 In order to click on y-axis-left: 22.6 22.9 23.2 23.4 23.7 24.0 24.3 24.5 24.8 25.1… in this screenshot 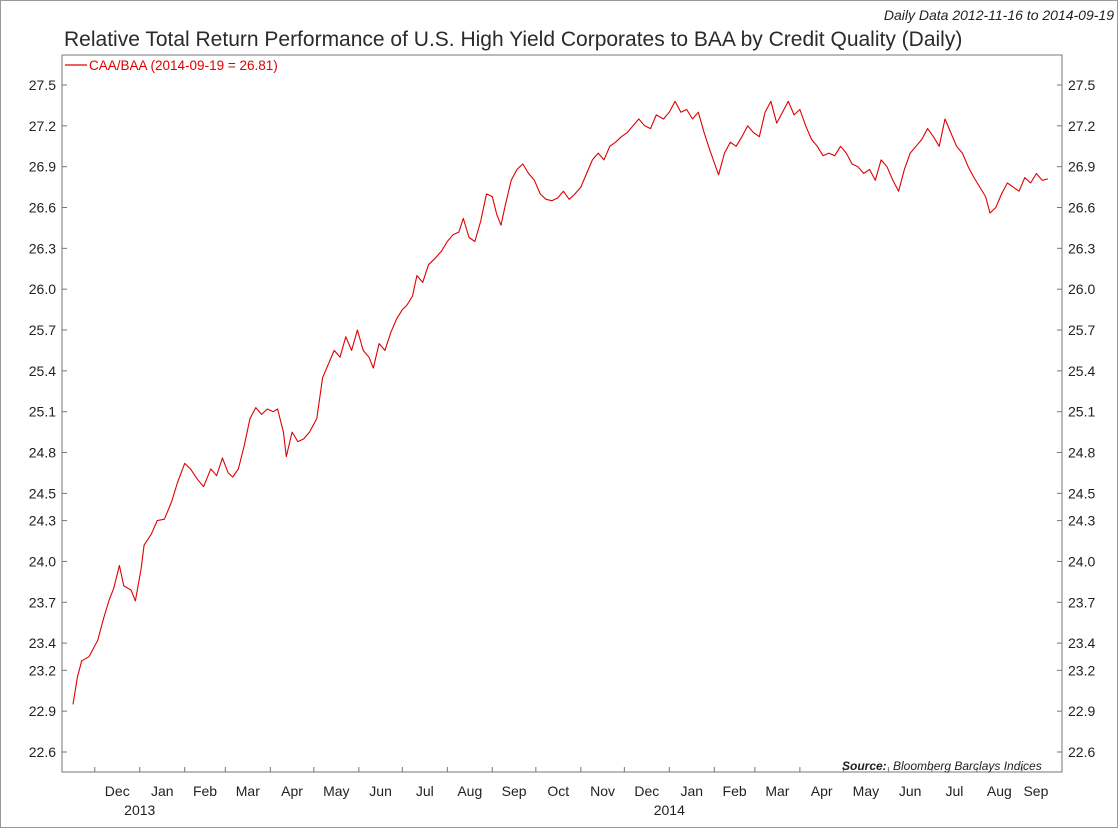, I will do `click(48, 418)`.